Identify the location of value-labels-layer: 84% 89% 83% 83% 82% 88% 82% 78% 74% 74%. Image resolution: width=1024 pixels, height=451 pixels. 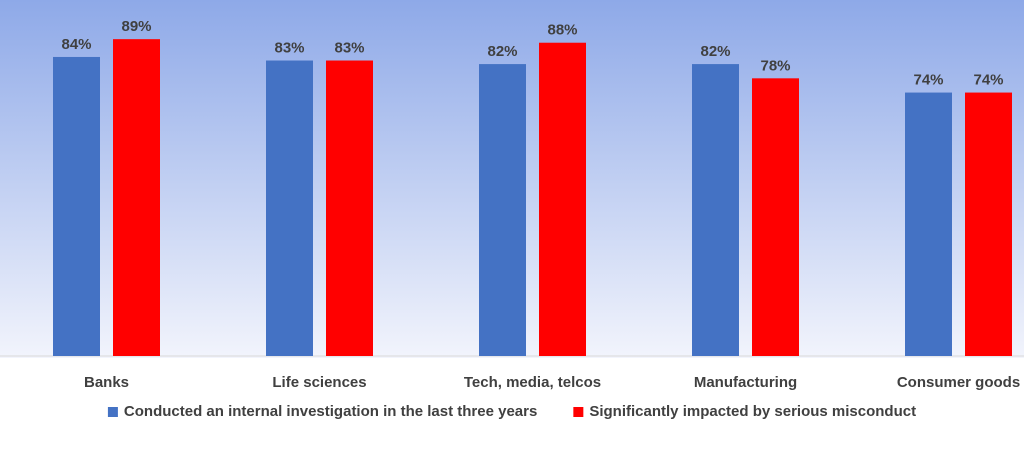
(532, 53).